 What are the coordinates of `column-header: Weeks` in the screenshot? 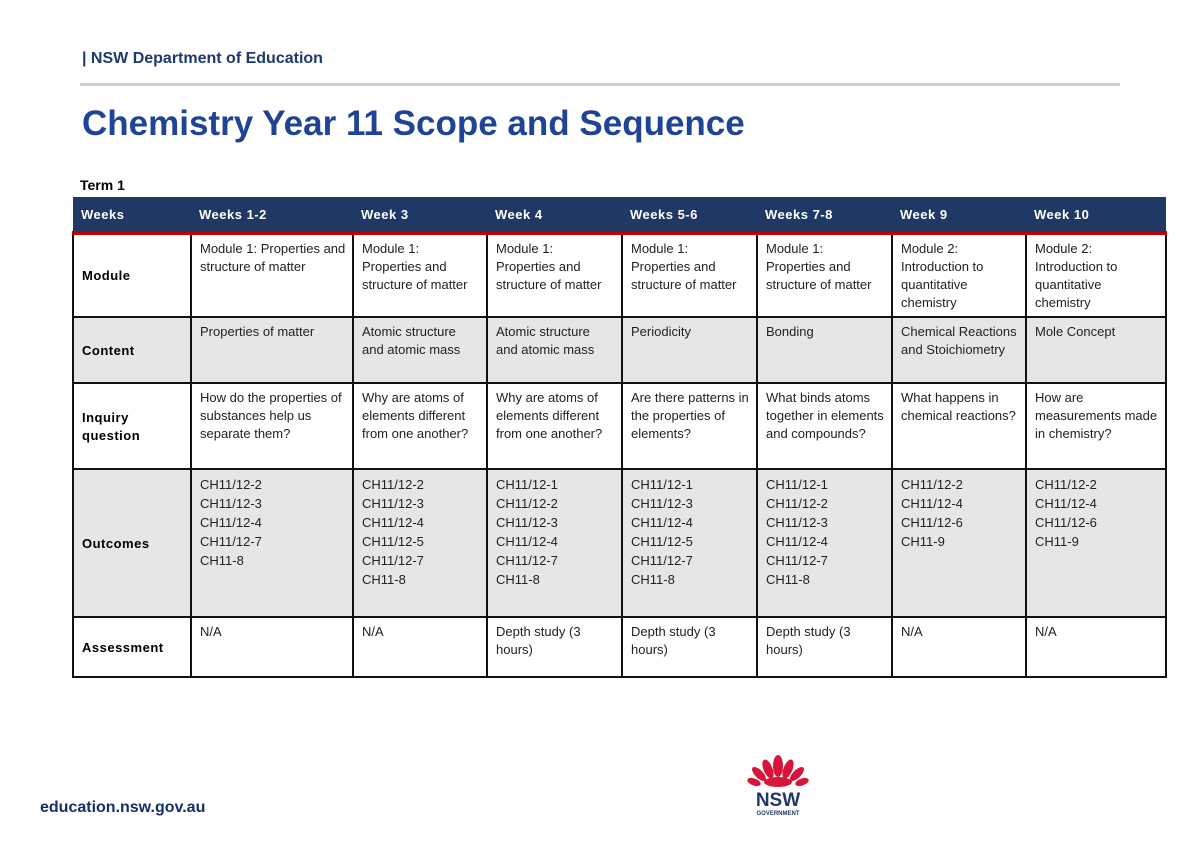 It's located at (132, 216).